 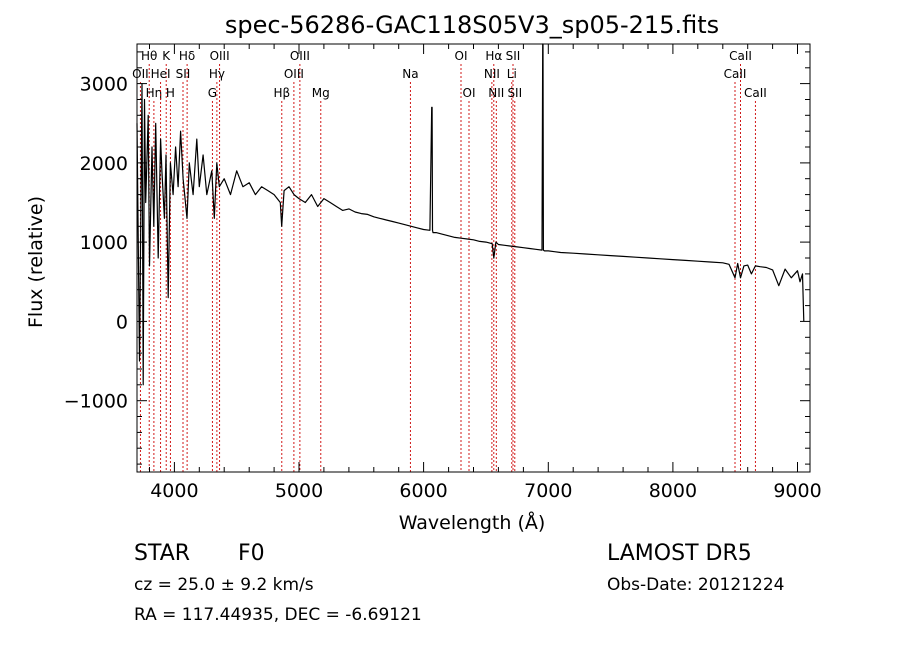 I want to click on subclass-label: F0, so click(x=251, y=553).